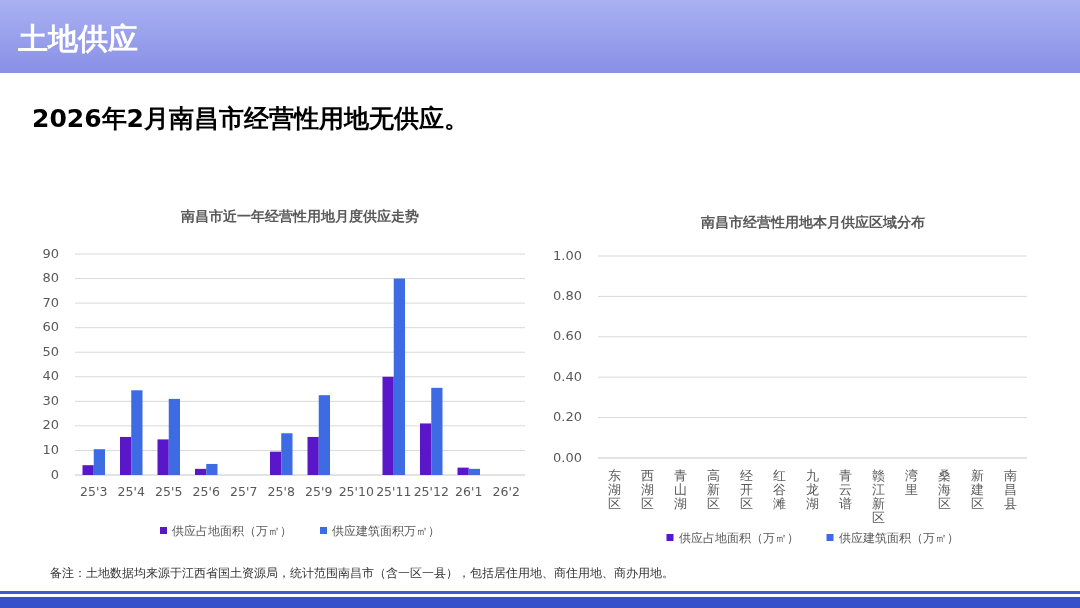 Image resolution: width=1080 pixels, height=608 pixels. I want to click on x-tick-label: 26'2, so click(506, 491).